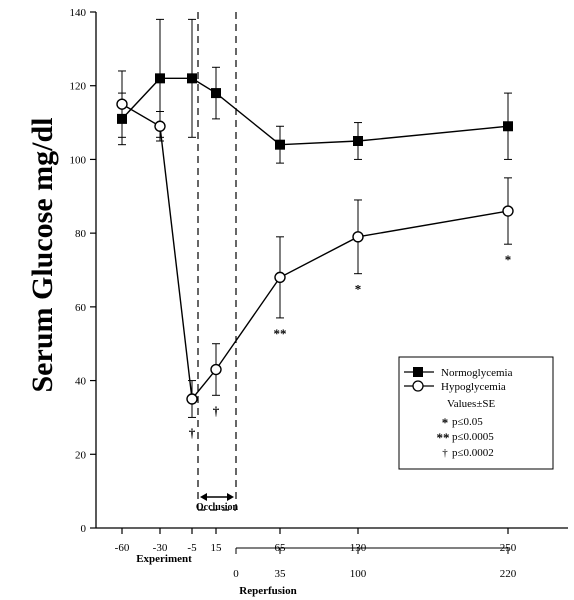 The height and width of the screenshot is (600, 574). What do you see at coordinates (217, 548) in the screenshot?
I see `x-tick-label: 15` at bounding box center [217, 548].